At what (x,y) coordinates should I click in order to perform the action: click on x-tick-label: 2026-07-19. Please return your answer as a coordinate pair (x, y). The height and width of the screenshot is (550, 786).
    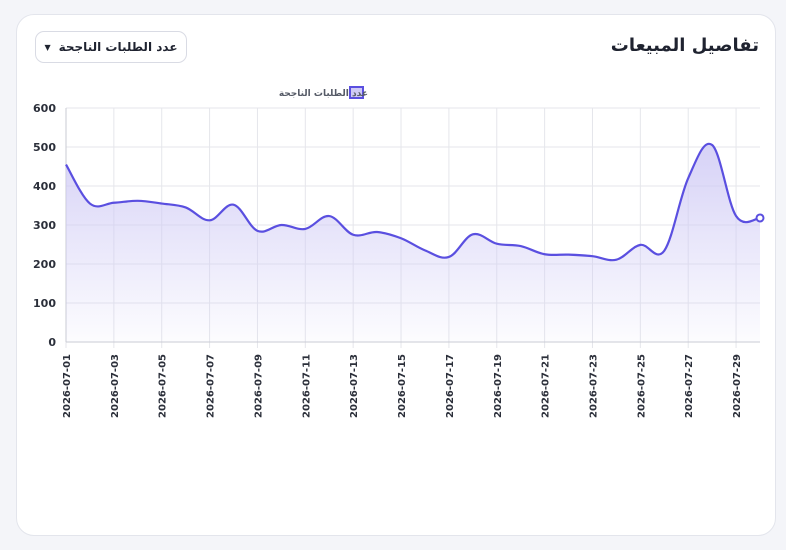
    Looking at the image, I should click on (498, 386).